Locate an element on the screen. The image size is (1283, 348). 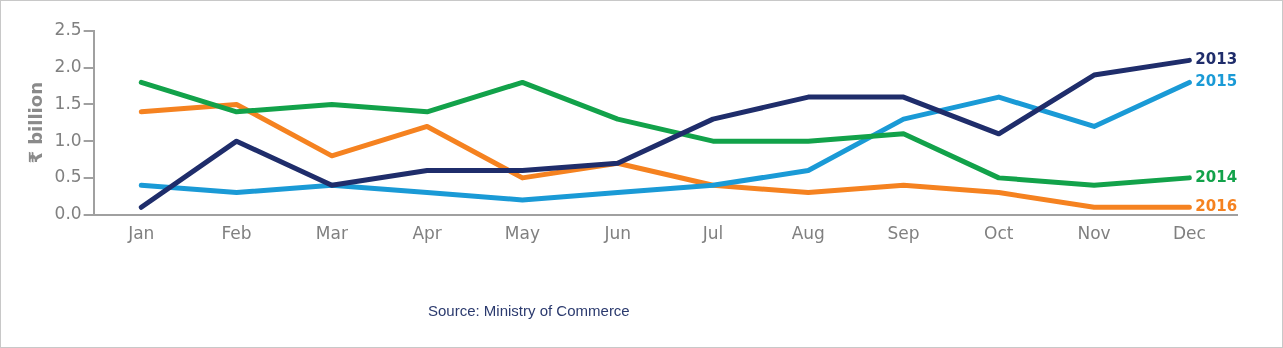
series-label: 2013 is located at coordinates (1216, 59).